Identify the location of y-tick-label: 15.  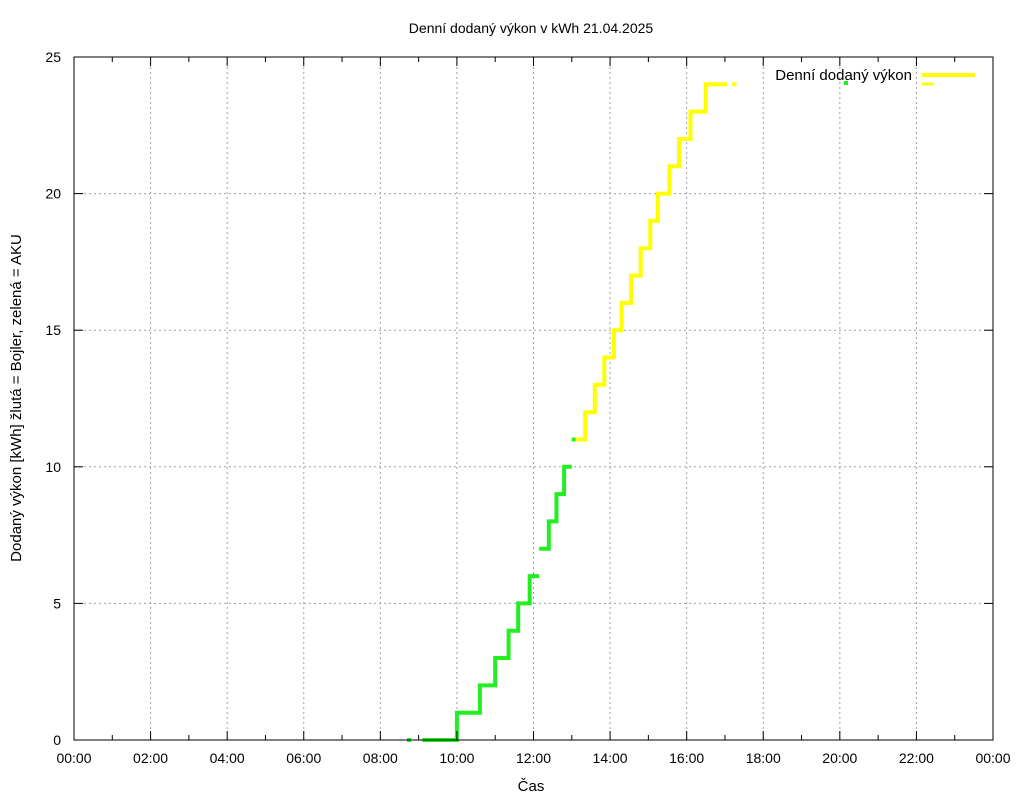
(53, 330).